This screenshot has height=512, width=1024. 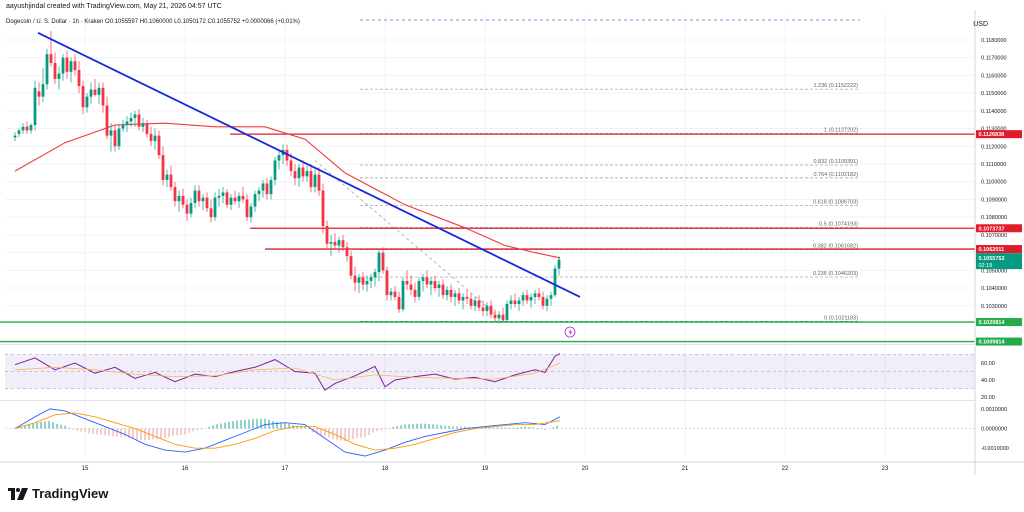 I want to click on rsi-tick-label: 40.00, so click(x=988, y=381).